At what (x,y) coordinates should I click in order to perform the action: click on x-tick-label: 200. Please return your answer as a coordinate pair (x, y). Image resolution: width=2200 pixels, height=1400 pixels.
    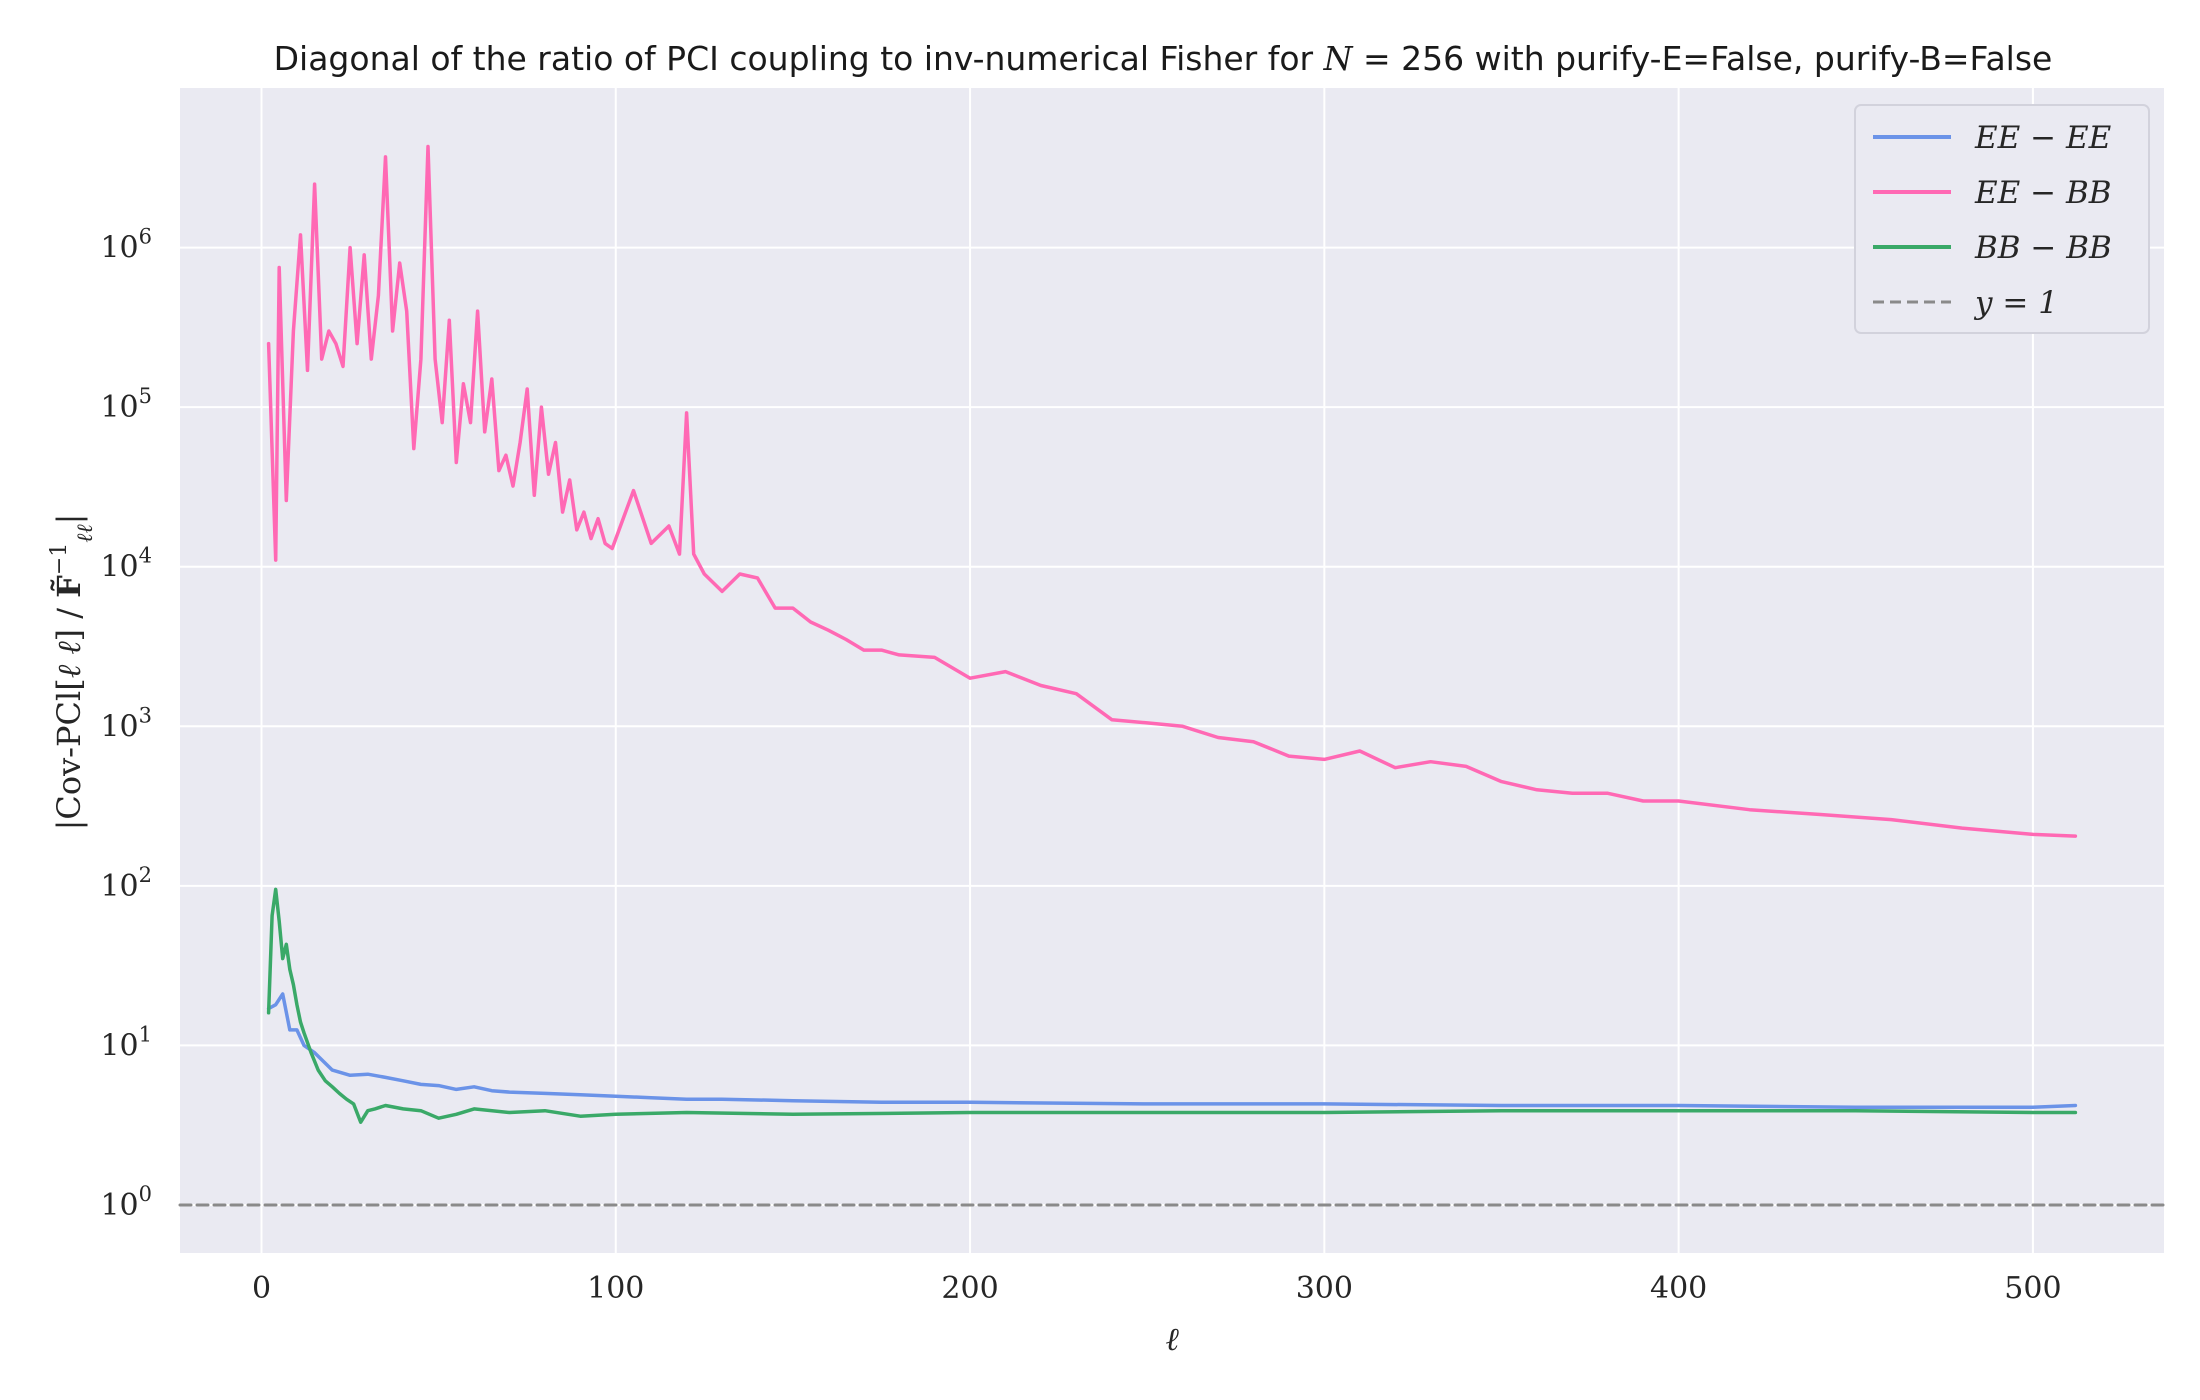
    Looking at the image, I should click on (969, 1288).